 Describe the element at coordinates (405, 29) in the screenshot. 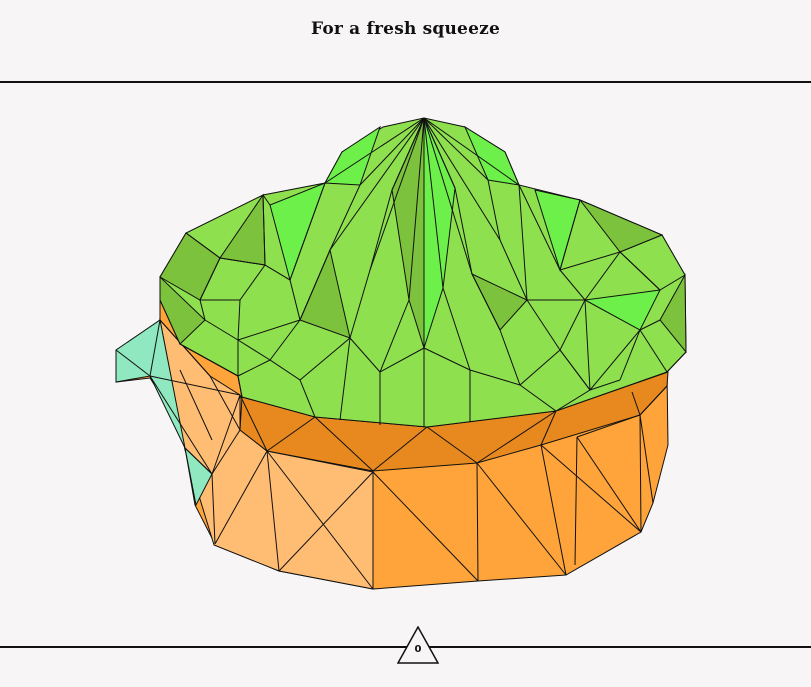

I see `page-title: For a fresh squeeze` at that location.